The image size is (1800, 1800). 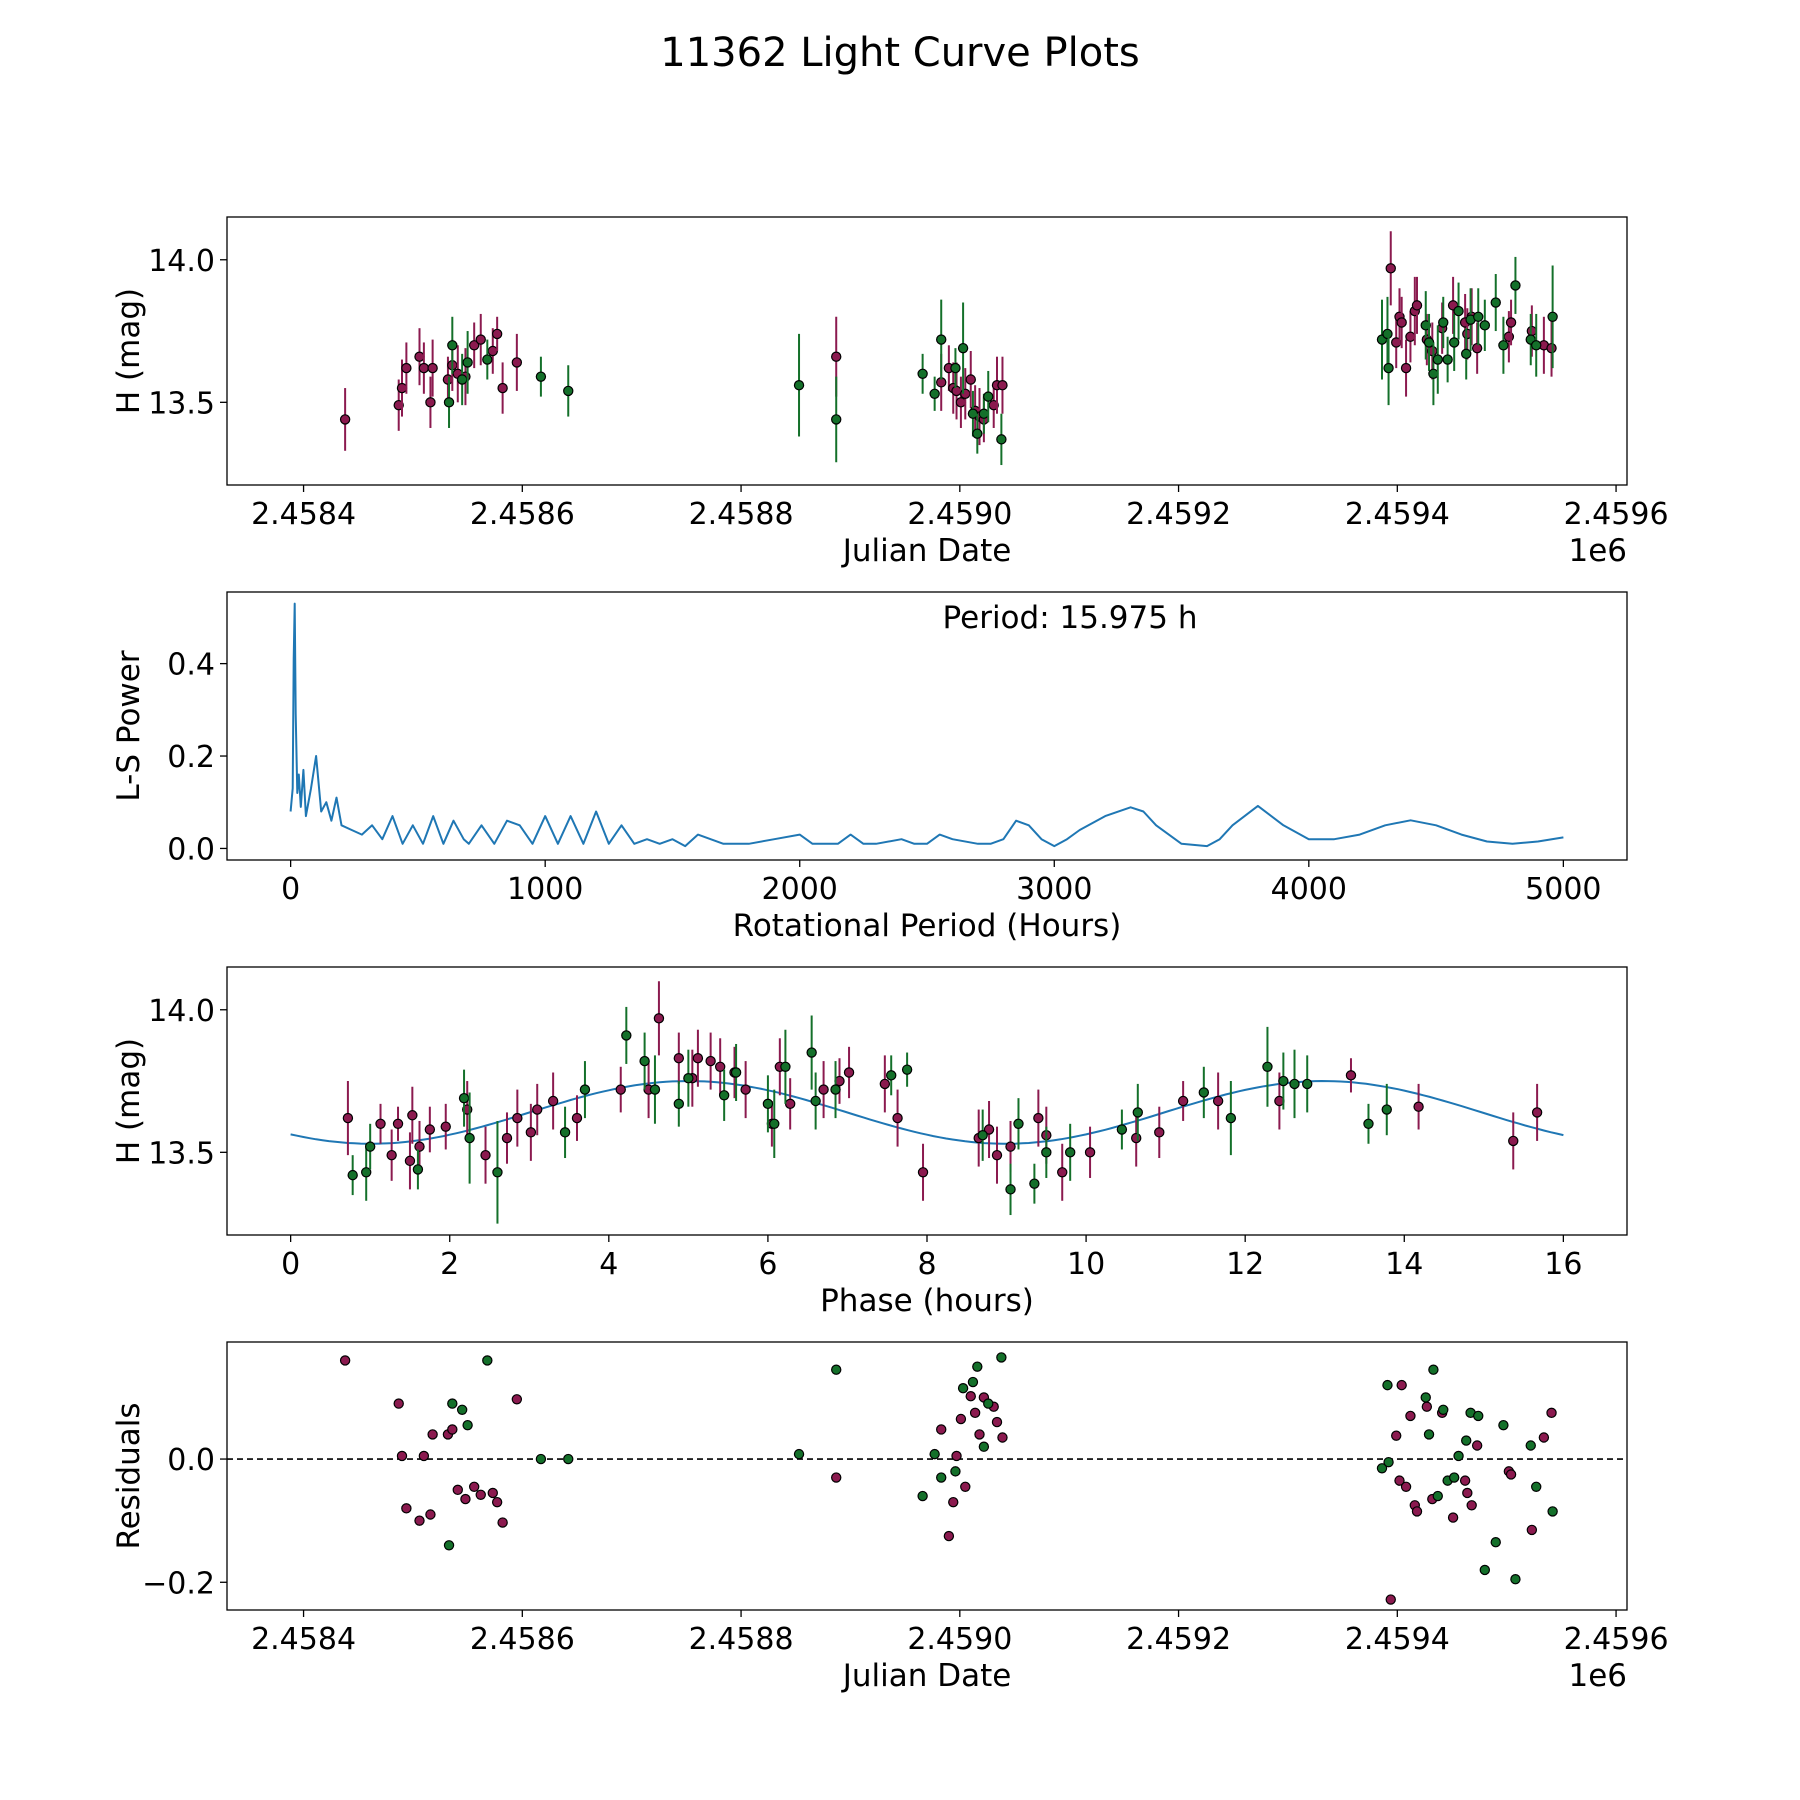 I want to click on periodogram-line, so click(x=926, y=725).